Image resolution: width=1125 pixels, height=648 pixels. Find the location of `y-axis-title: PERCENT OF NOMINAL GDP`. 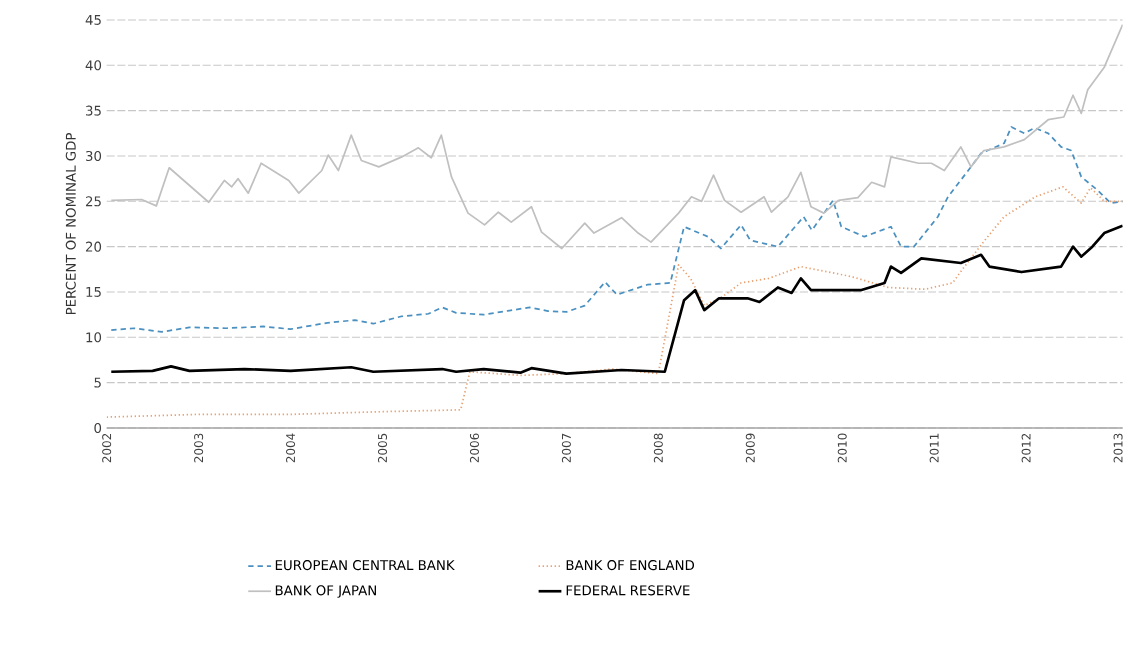

y-axis-title: PERCENT OF NOMINAL GDP is located at coordinates (70, 224).